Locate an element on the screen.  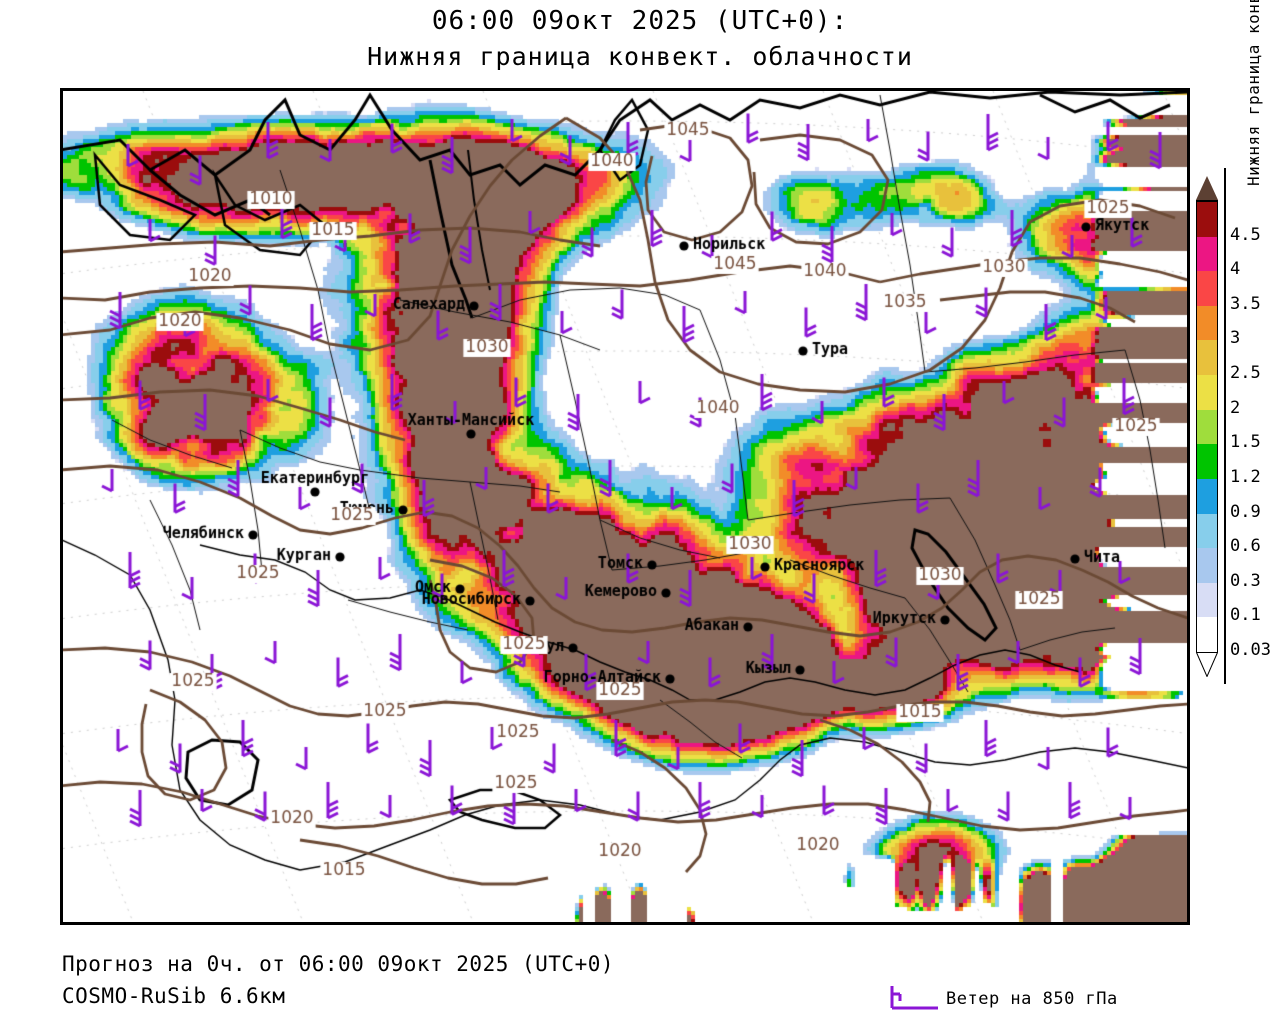
colorbar-tick-label: 3.5 is located at coordinates (1245, 303).